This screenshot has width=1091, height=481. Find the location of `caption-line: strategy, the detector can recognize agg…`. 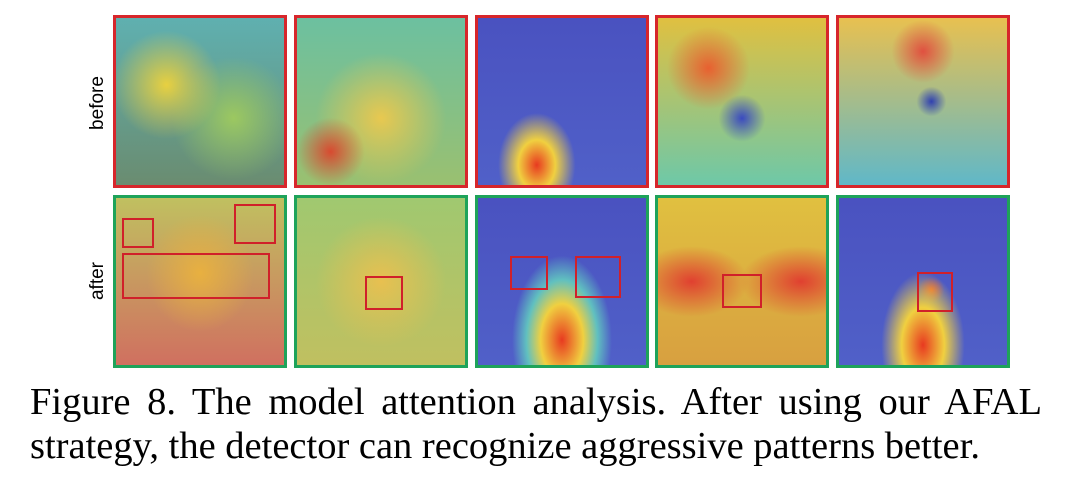

caption-line: strategy, the detector can recognize agg… is located at coordinates (505, 446).